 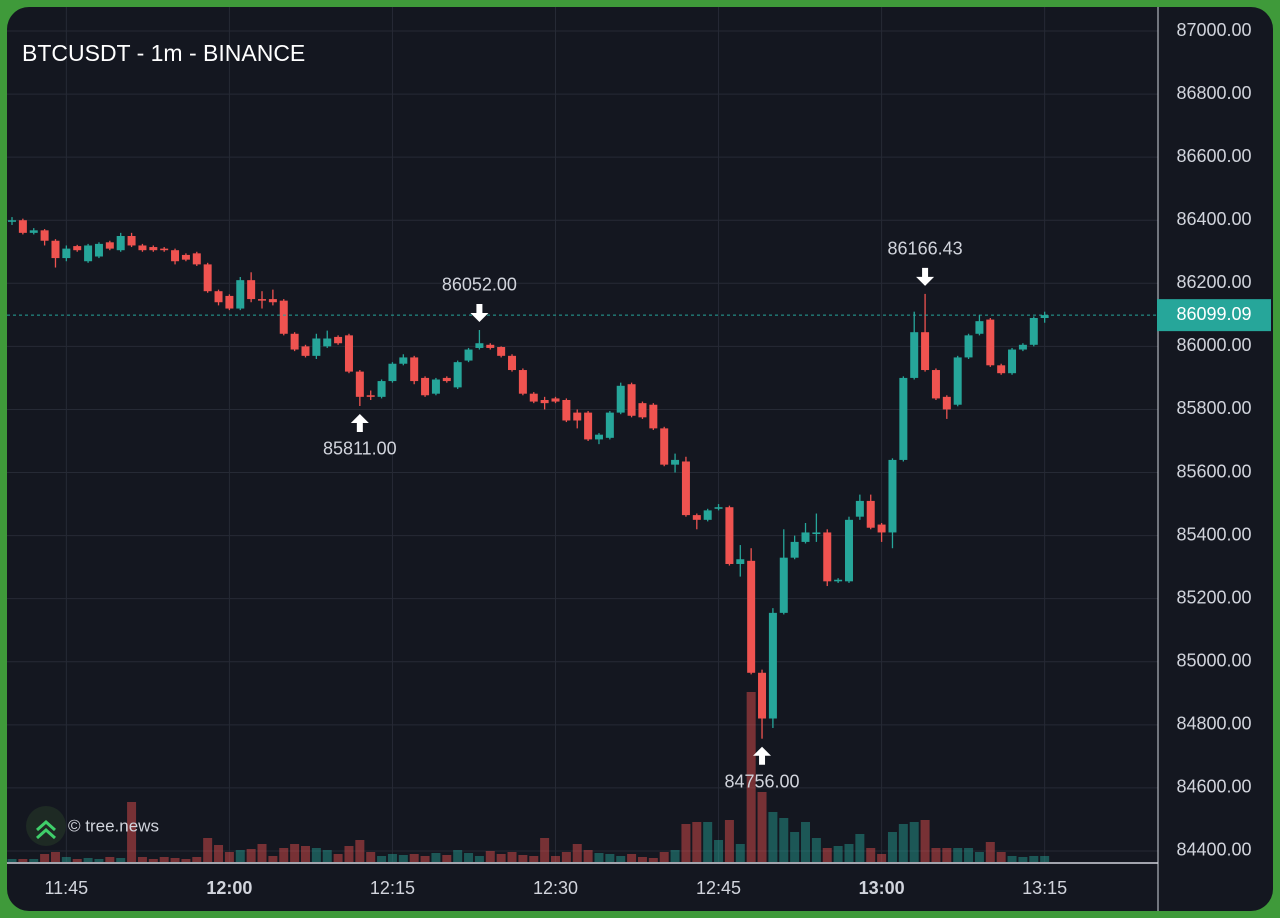 I want to click on y-tick-label: 84600.00, so click(x=1213, y=787).